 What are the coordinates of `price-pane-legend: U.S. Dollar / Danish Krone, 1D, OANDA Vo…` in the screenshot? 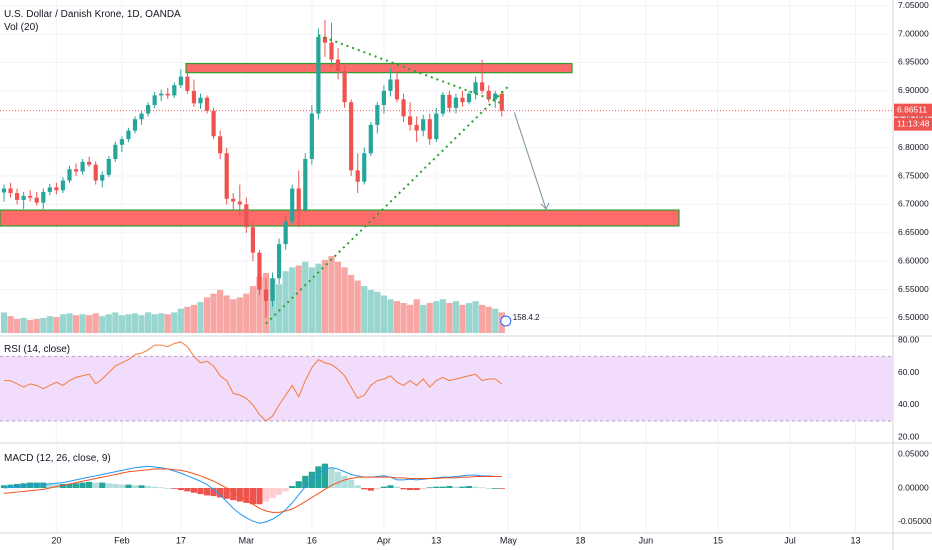 It's located at (92, 21).